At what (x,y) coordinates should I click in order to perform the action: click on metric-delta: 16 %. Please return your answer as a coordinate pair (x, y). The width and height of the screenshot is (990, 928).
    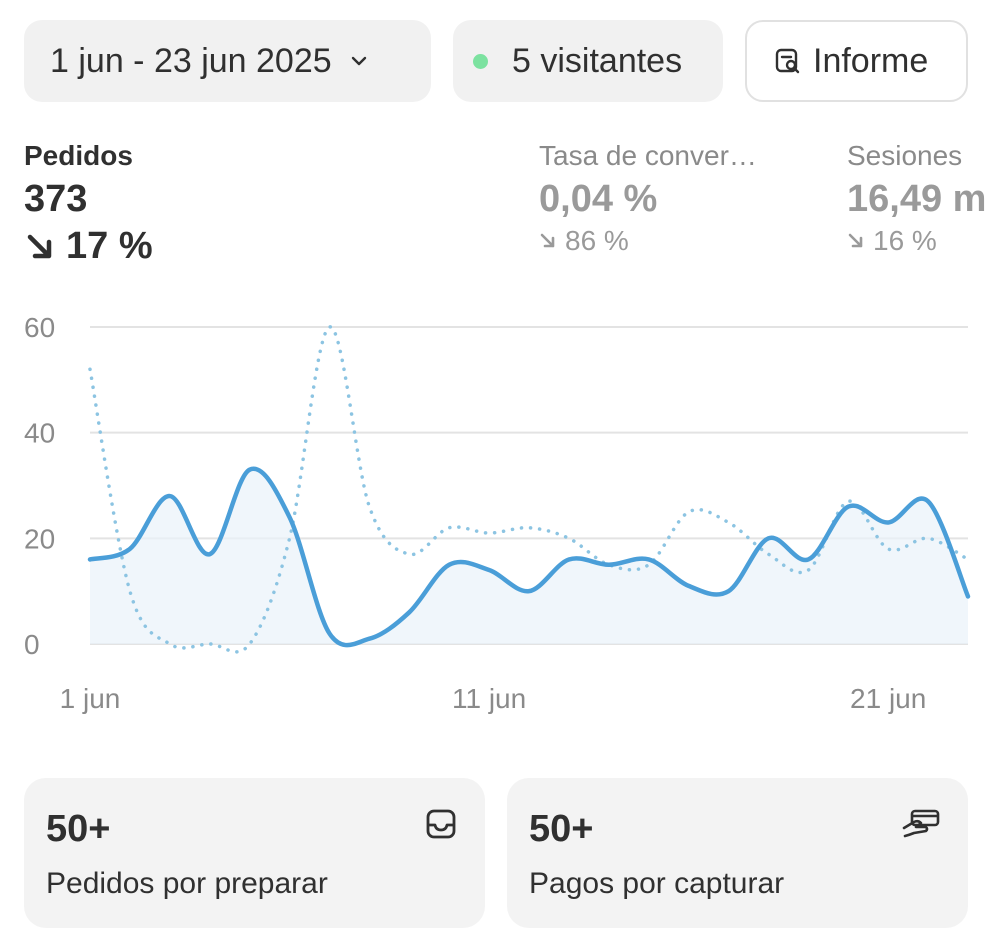
    Looking at the image, I should click on (916, 241).